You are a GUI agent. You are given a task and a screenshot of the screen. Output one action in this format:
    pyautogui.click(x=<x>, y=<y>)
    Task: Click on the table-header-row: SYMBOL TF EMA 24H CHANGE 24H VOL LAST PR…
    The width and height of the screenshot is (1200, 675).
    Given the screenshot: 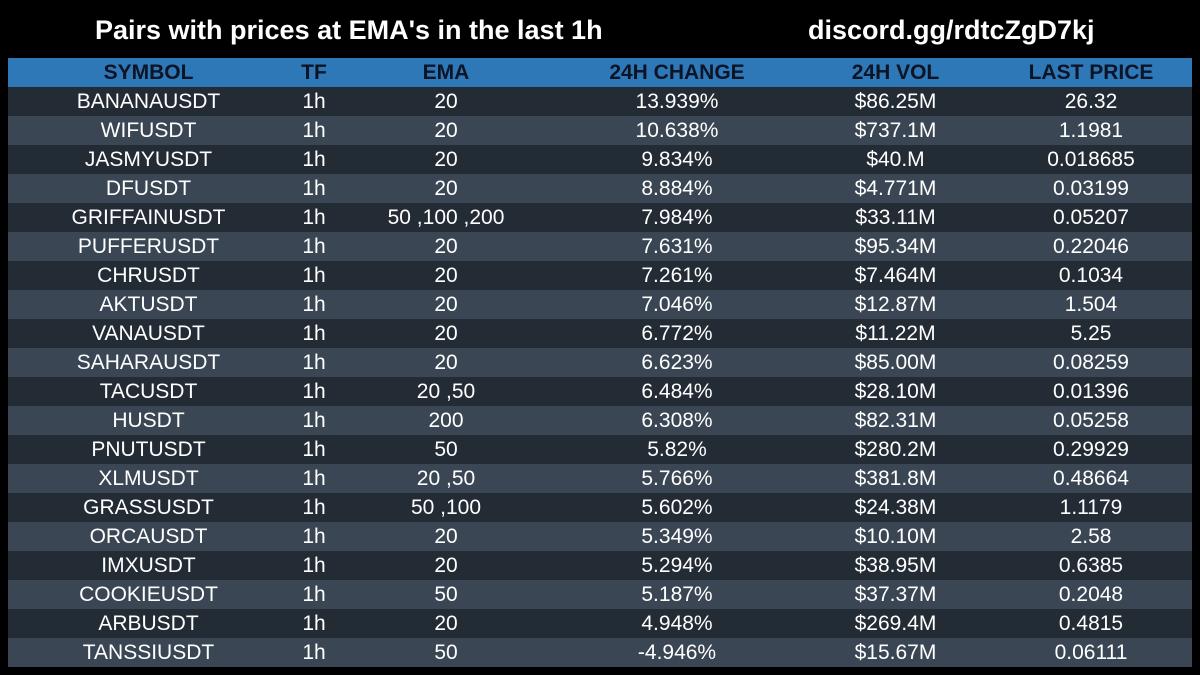 What is the action you would take?
    pyautogui.click(x=600, y=72)
    